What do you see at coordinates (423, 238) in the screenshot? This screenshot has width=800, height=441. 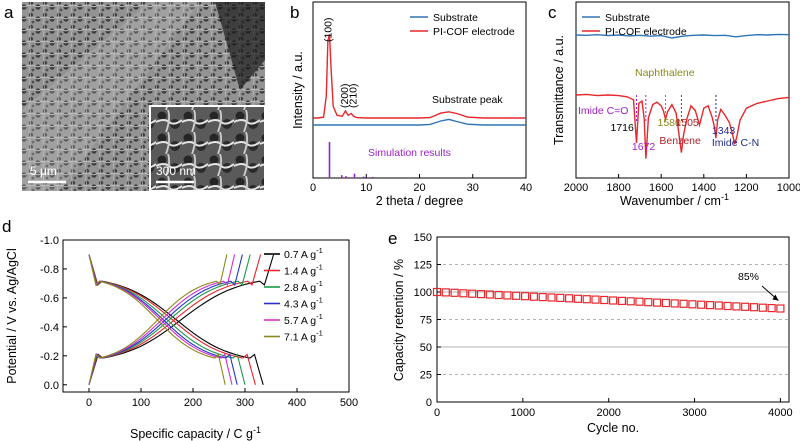 I see `y-tick-label: 150` at bounding box center [423, 238].